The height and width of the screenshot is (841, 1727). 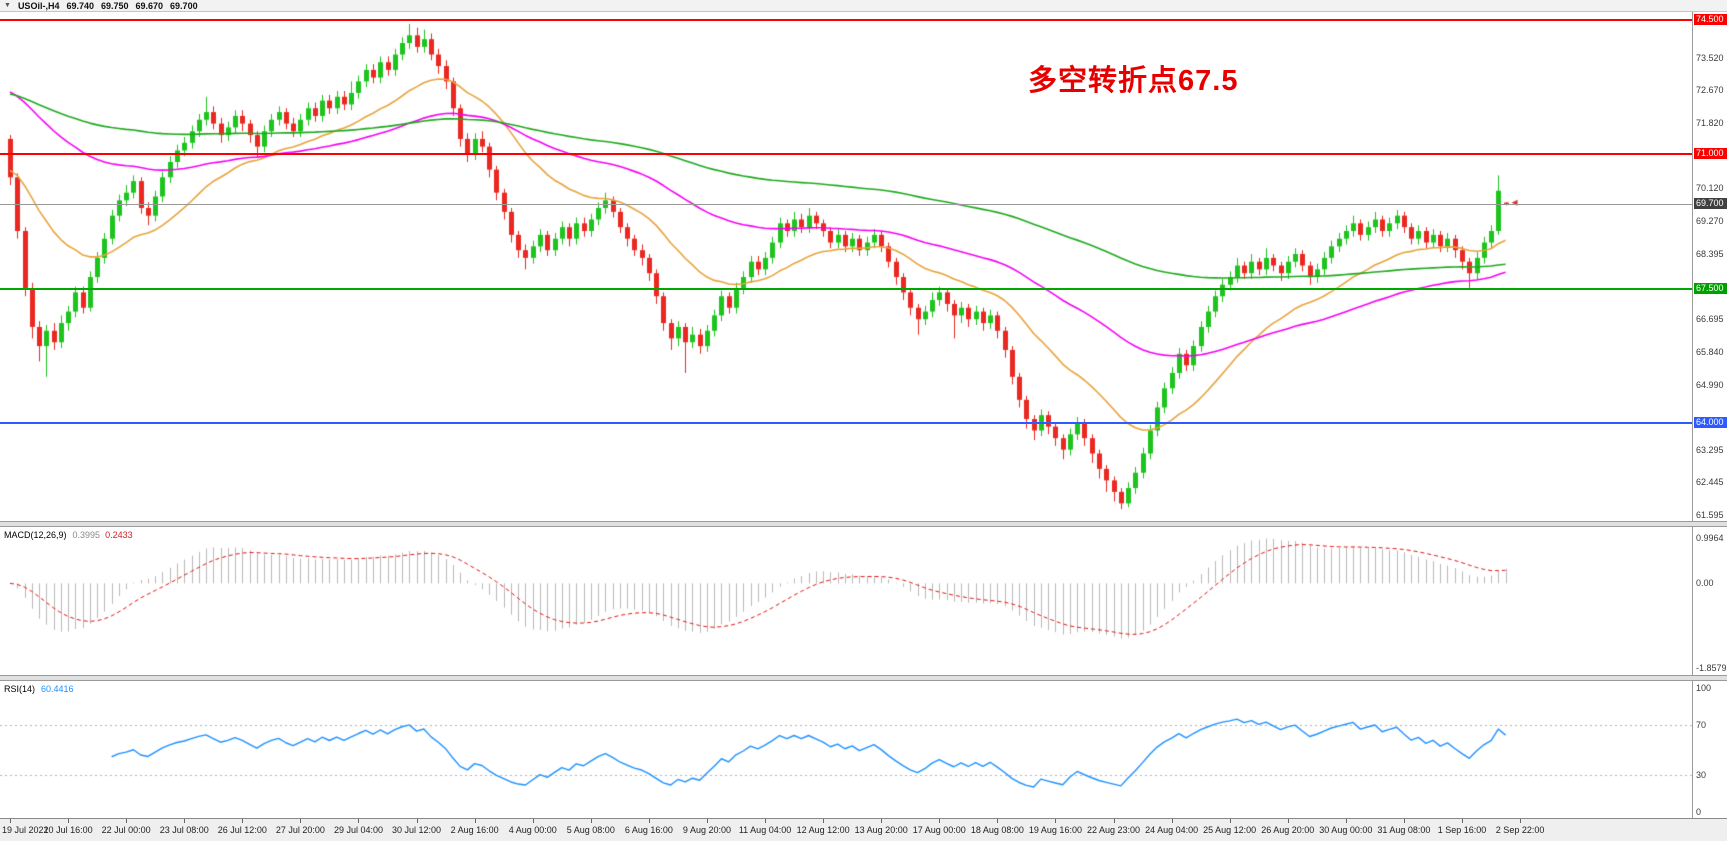 I want to click on price-axis-tick-label: 72.670, so click(x=1710, y=90).